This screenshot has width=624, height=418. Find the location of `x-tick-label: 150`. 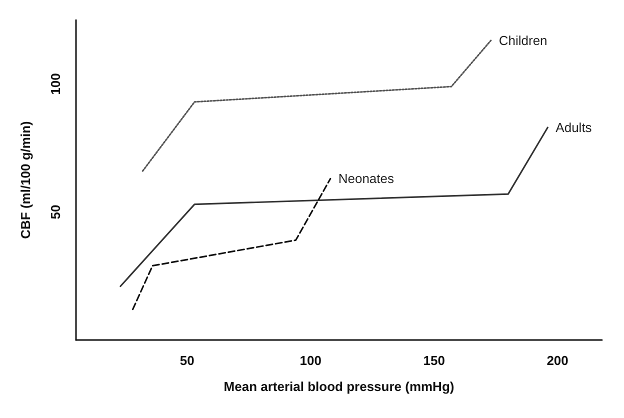

x-tick-label: 150 is located at coordinates (434, 360).